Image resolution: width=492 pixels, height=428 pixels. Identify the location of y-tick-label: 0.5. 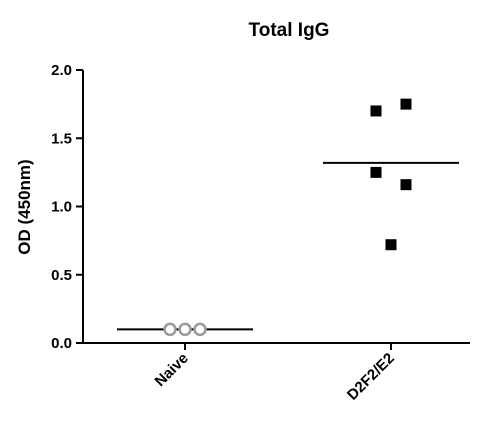
(61, 275).